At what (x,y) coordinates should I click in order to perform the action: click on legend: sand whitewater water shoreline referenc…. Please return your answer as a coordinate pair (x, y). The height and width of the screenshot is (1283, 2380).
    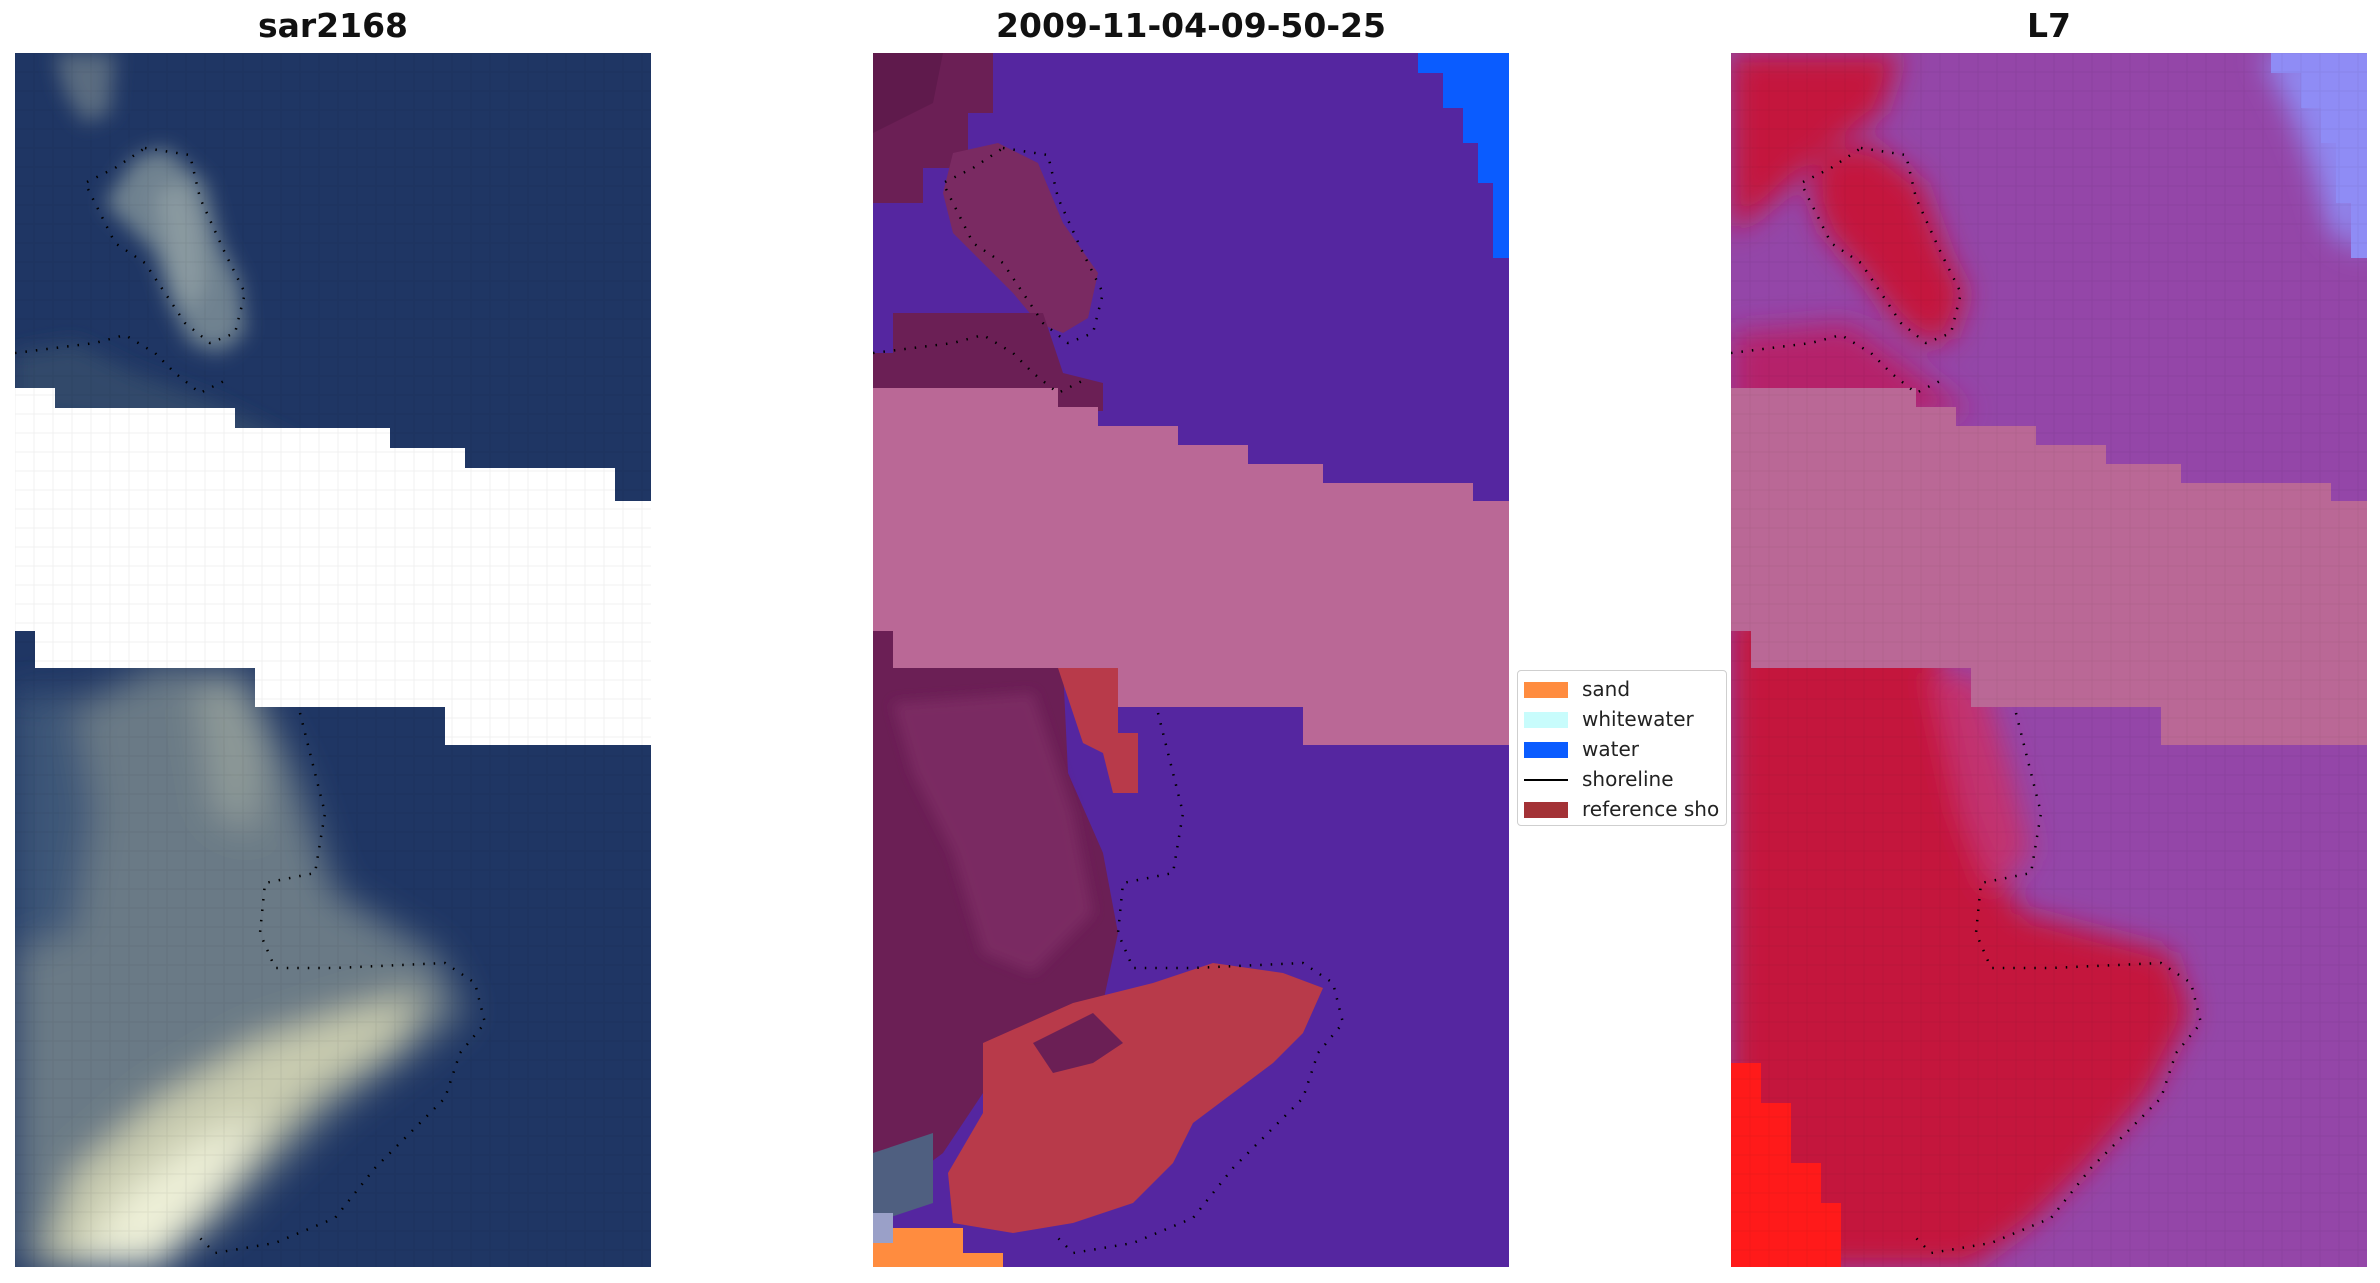
    Looking at the image, I should click on (1622, 748).